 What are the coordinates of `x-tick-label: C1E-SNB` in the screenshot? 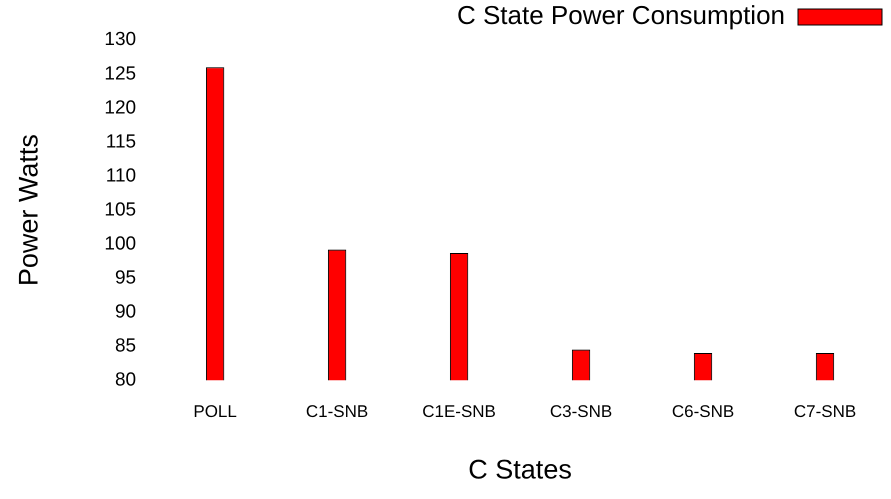 It's located at (459, 412).